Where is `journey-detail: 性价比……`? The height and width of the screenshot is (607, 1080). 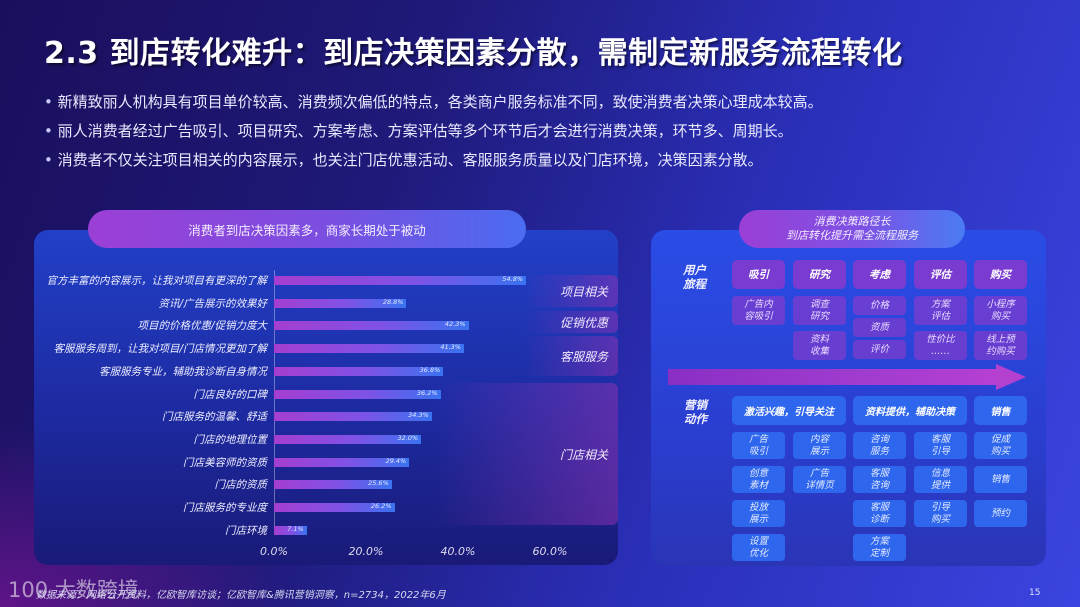 journey-detail: 性价比…… is located at coordinates (940, 345).